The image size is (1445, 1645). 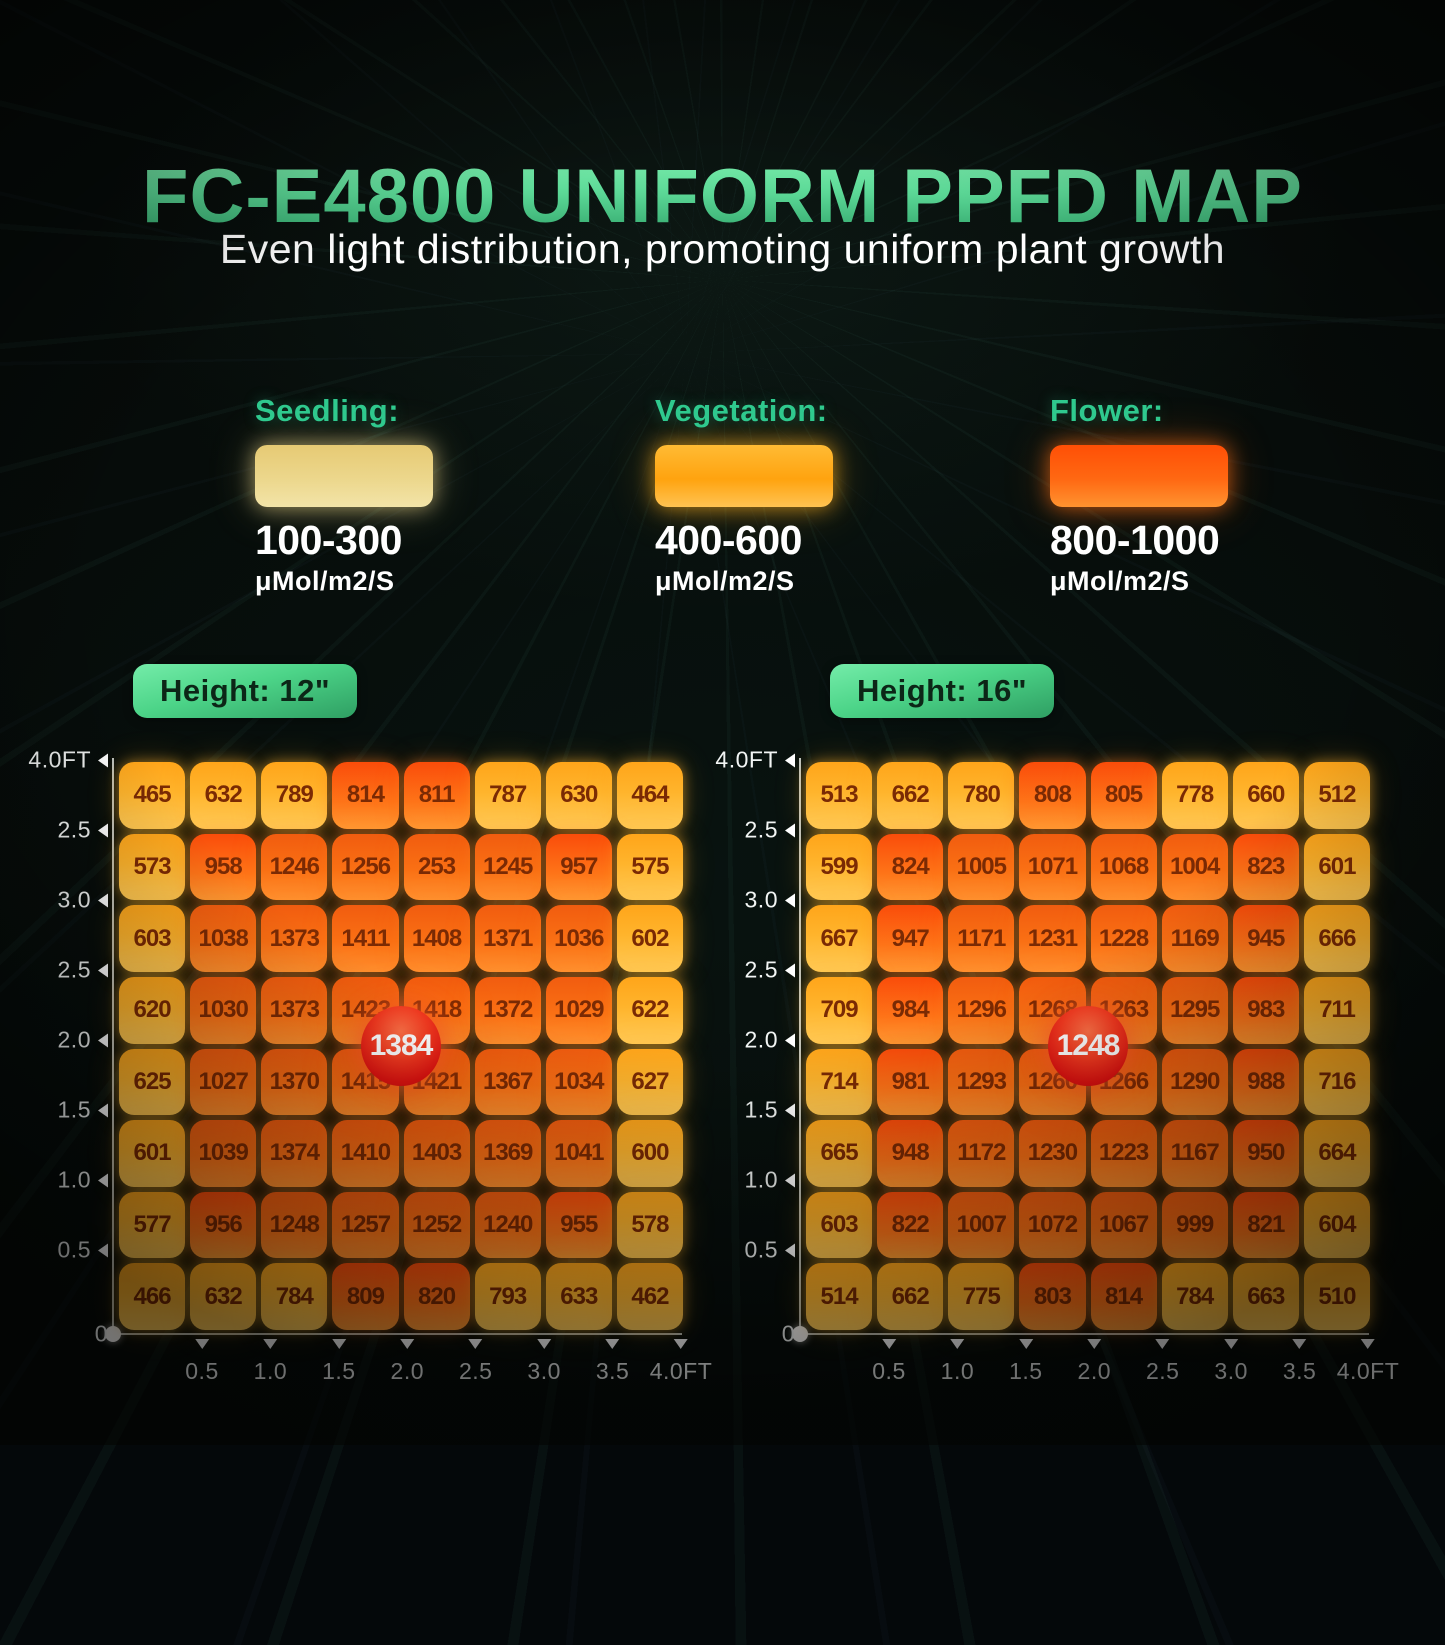 I want to click on x-axis-tick-label: 1.0, so click(x=270, y=1371).